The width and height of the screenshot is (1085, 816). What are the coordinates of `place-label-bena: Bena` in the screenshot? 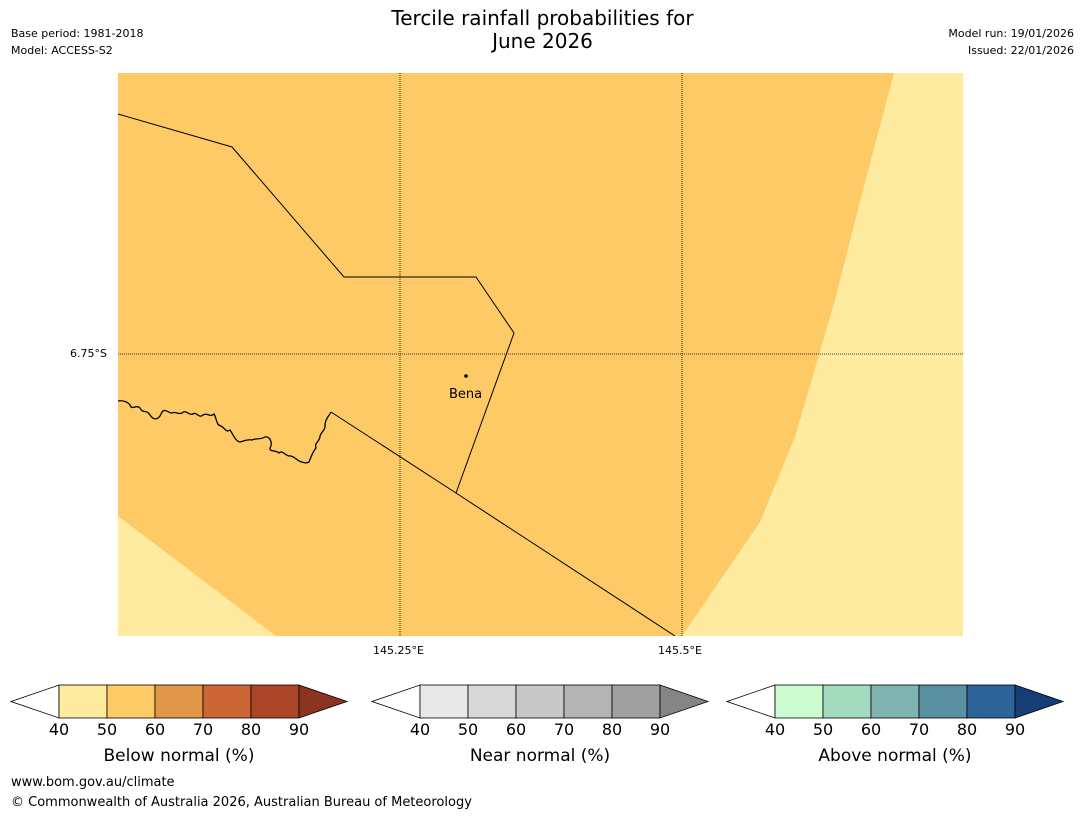 It's located at (466, 394).